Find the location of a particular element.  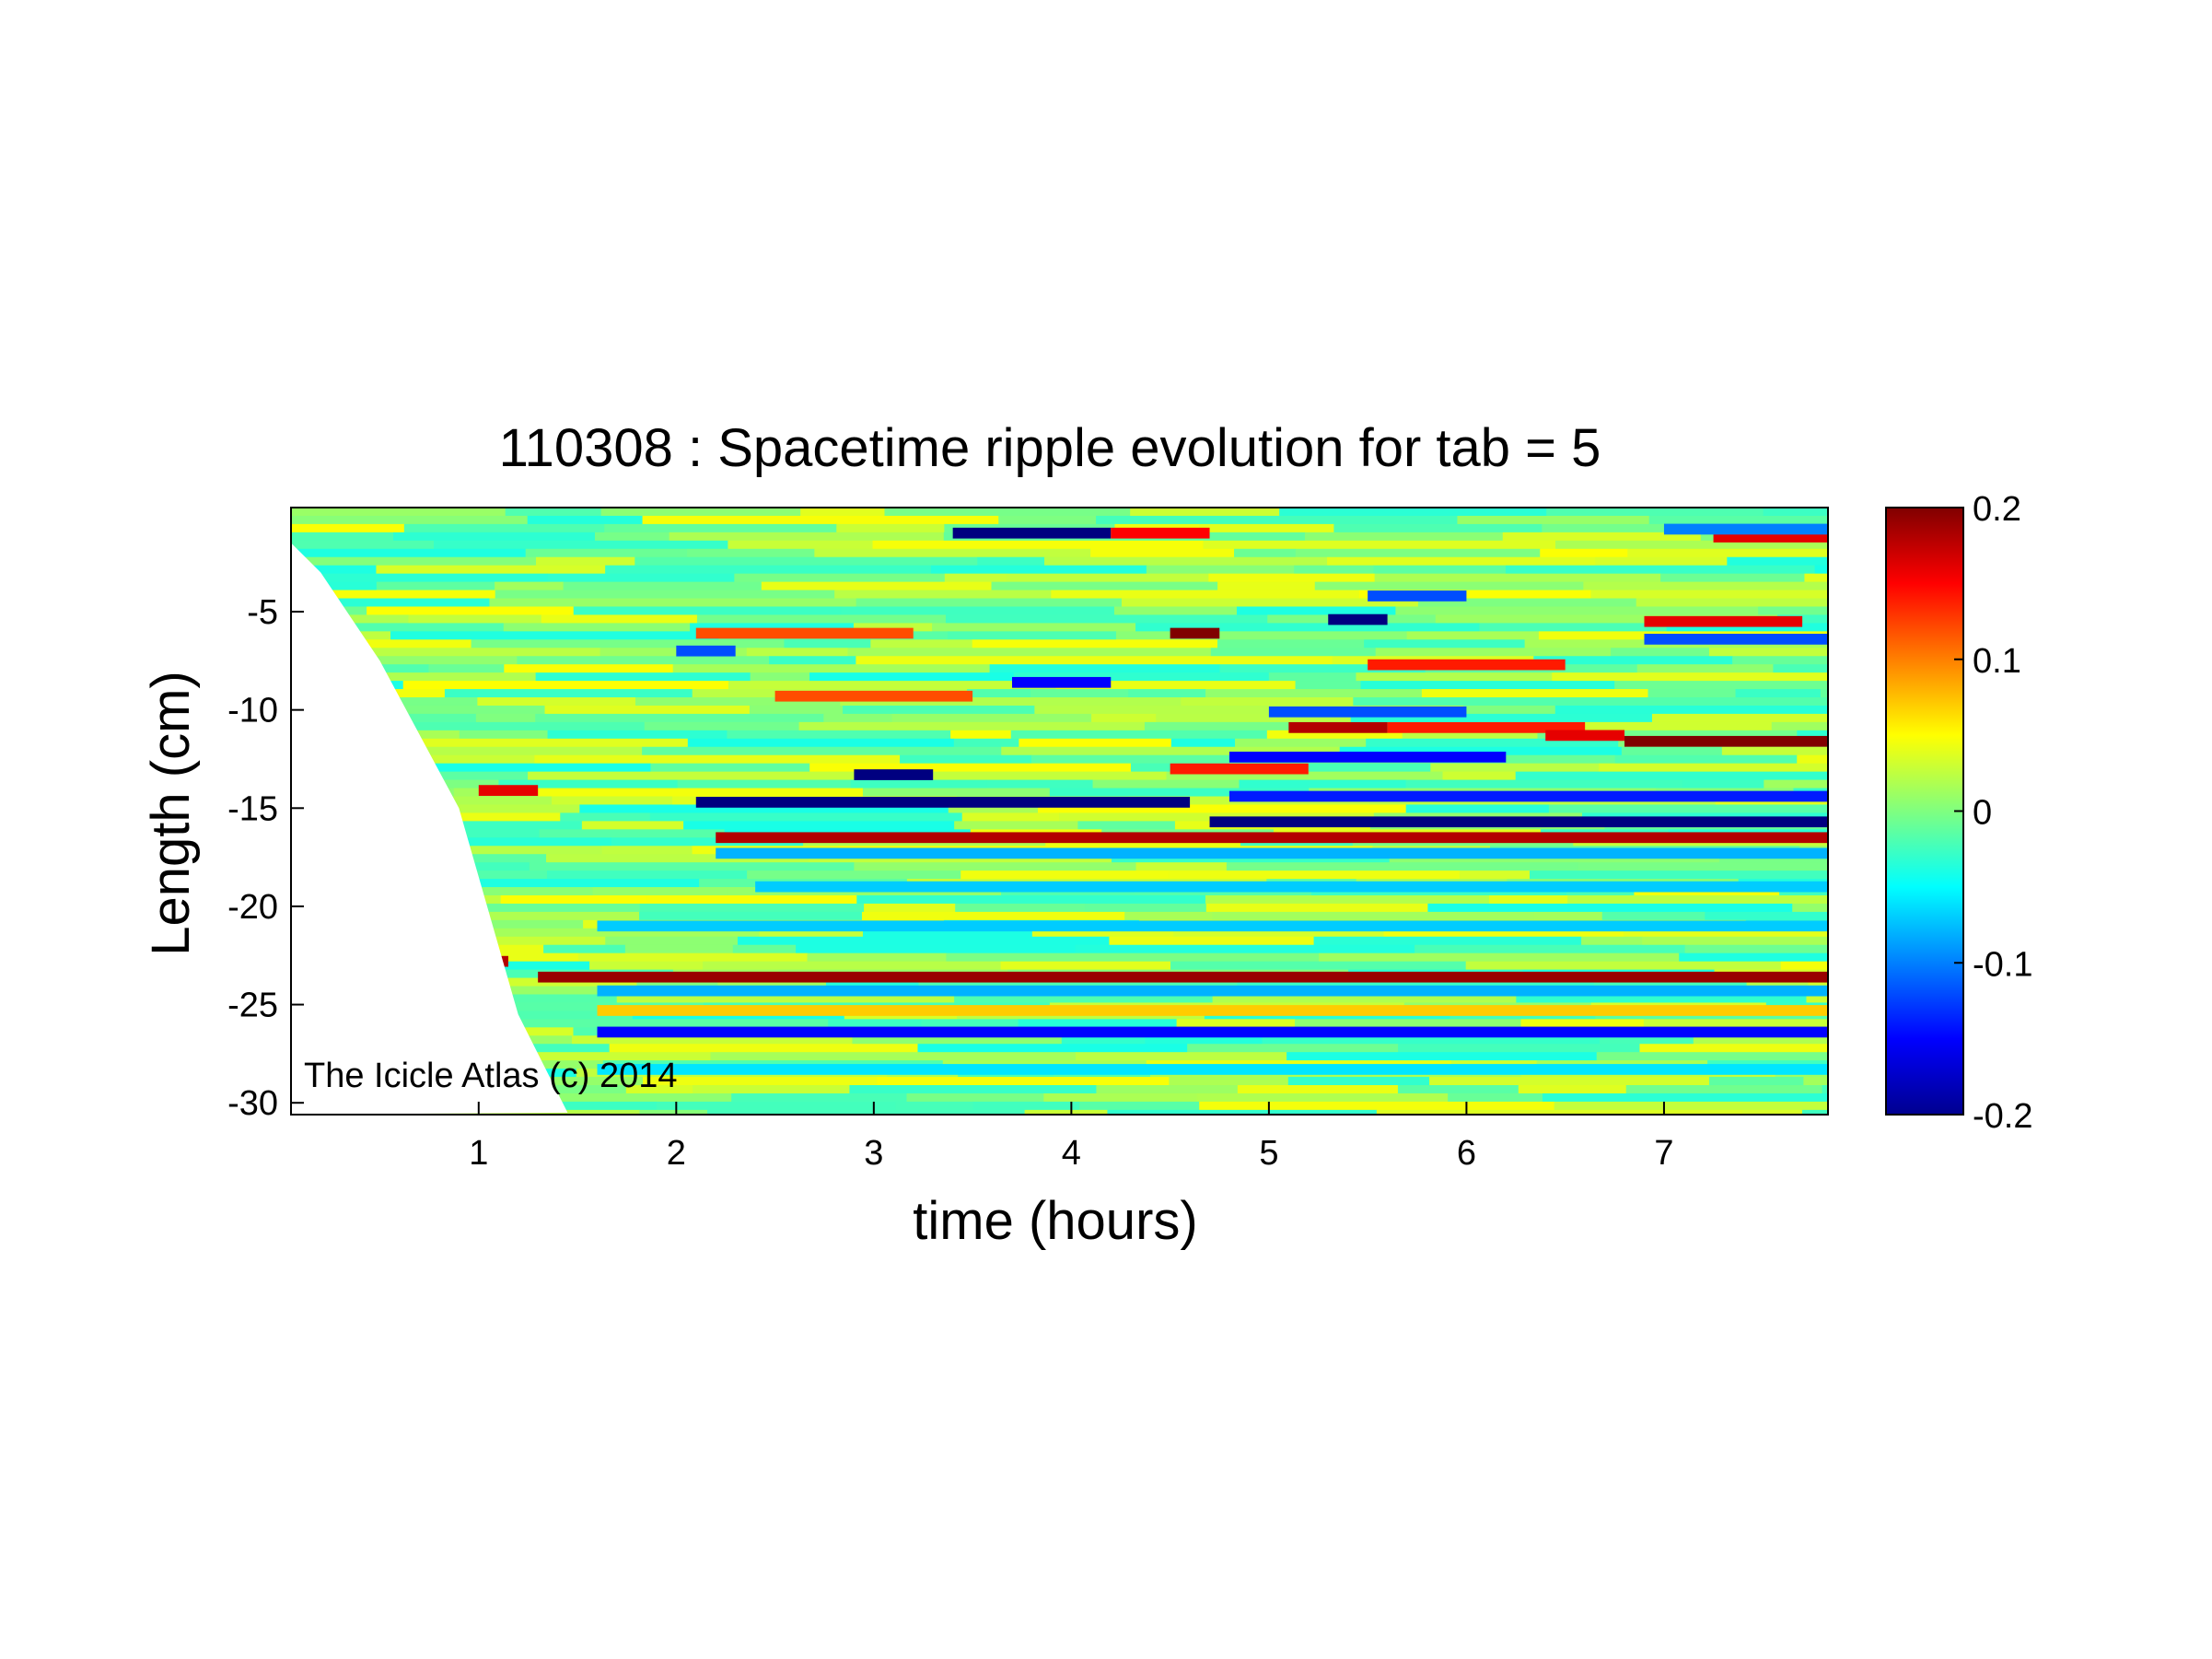

colorbar-tick-label: -0.2 is located at coordinates (2002, 1116).